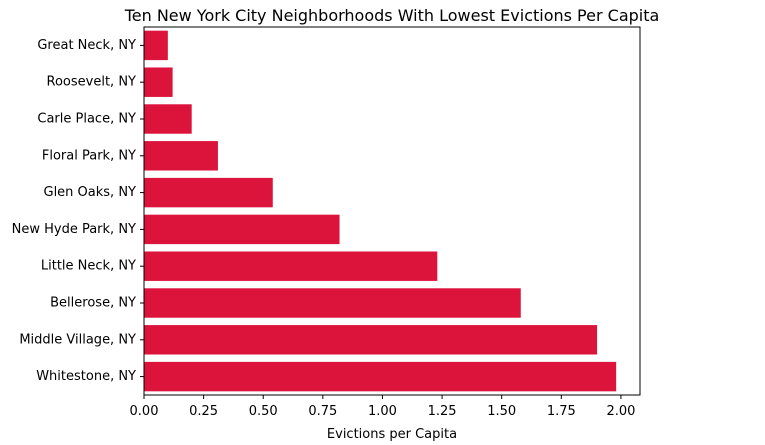 This screenshot has width=765, height=445. I want to click on y-tick-label: Floral Park, NY, so click(89, 155).